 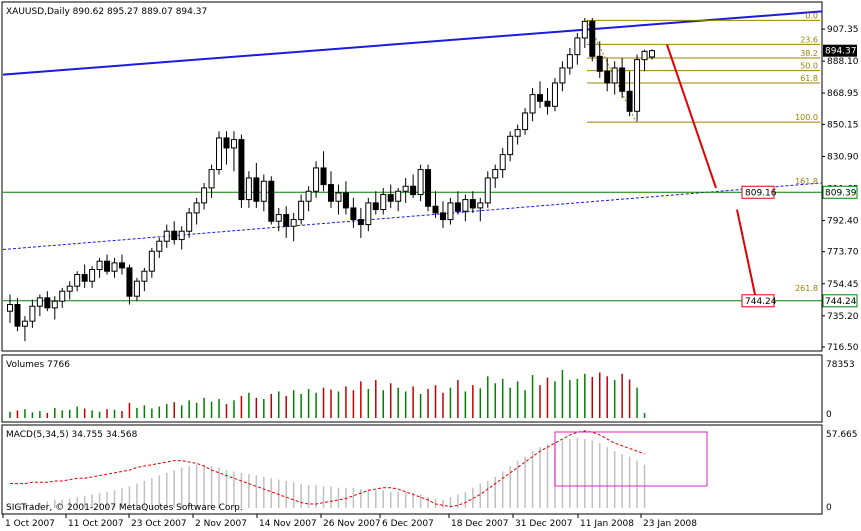 I want to click on volume-panel, so click(x=412, y=388).